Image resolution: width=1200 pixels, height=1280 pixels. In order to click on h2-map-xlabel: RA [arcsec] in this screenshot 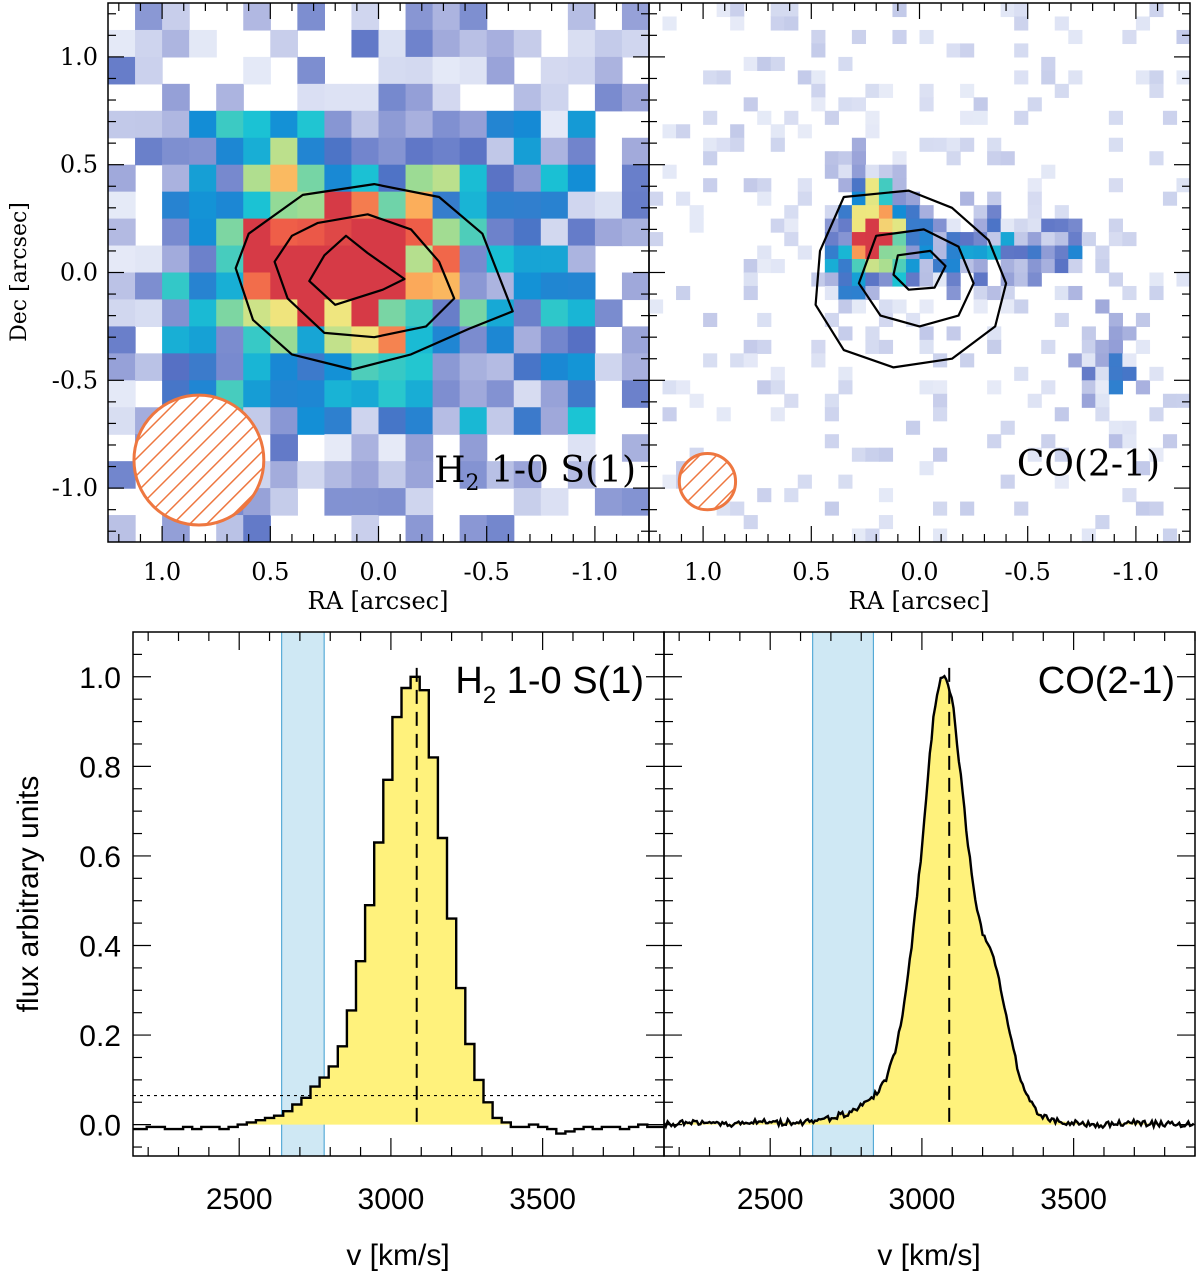, I will do `click(378, 601)`.